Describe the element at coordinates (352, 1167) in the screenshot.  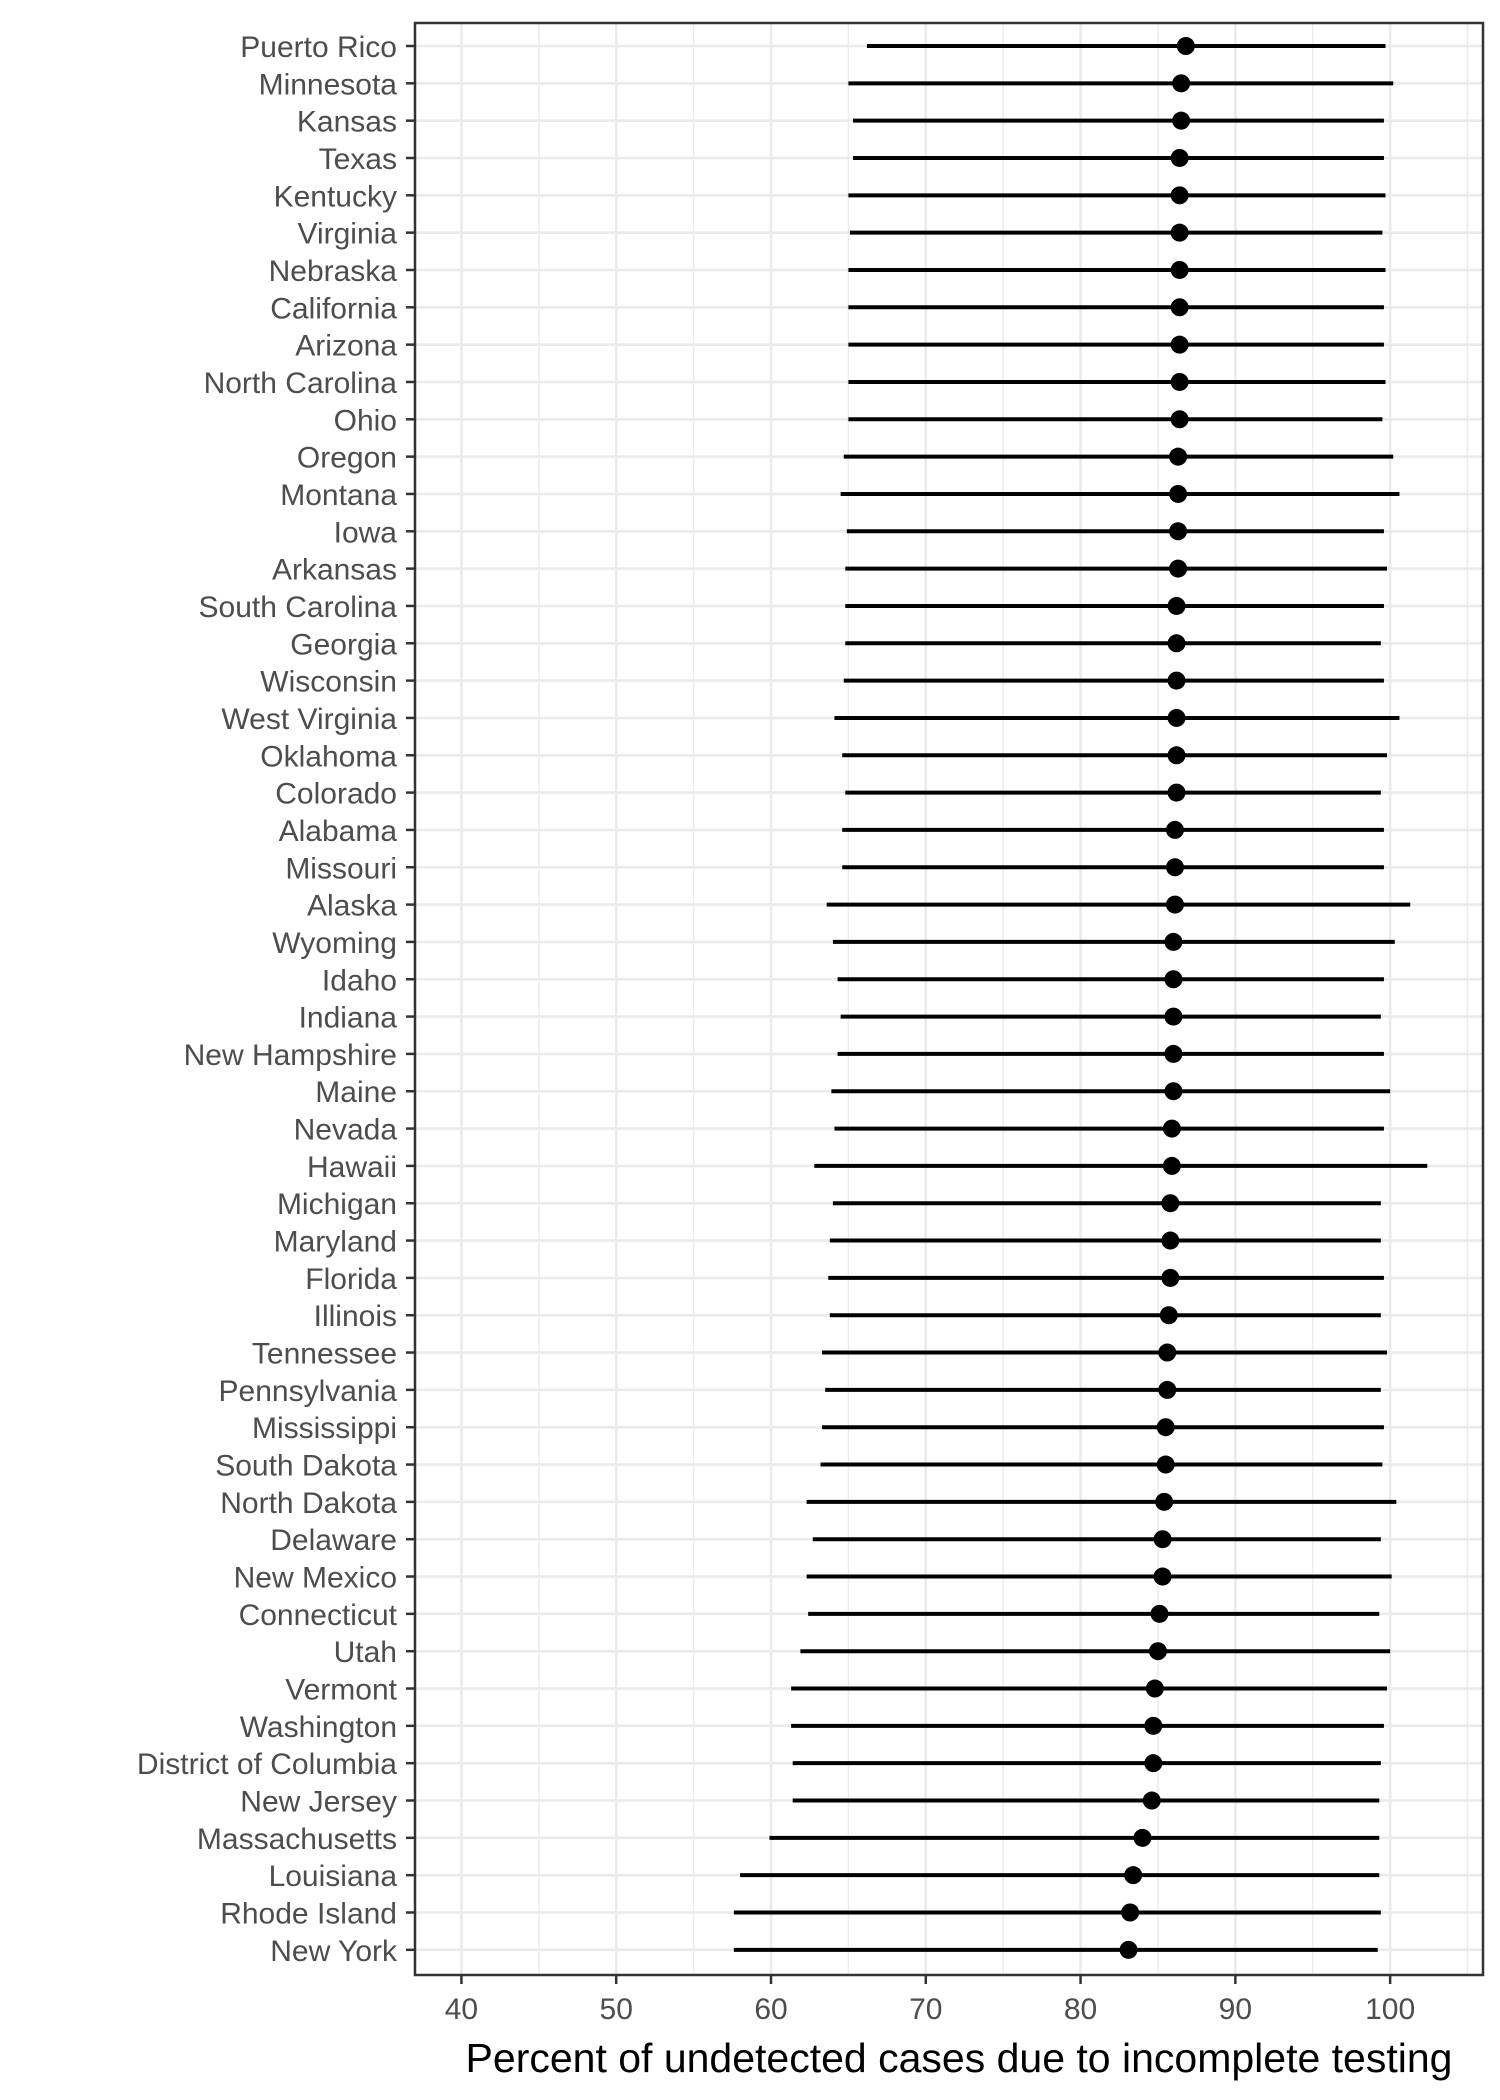
I see `y-tick-label: Hawaii` at that location.